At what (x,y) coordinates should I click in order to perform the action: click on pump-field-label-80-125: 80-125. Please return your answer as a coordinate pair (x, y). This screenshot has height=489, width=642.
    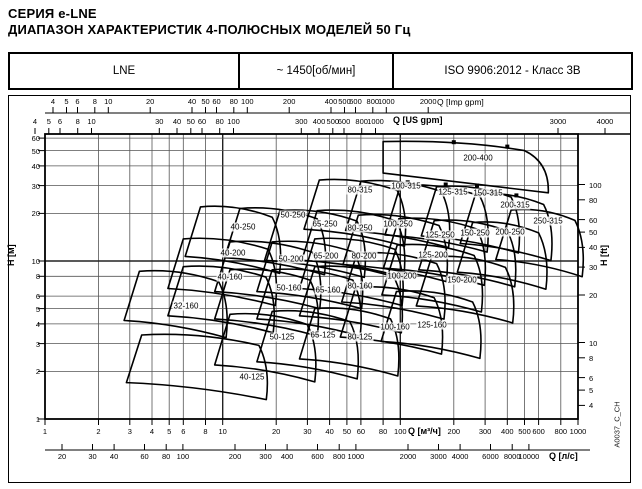
    Looking at the image, I should click on (360, 337).